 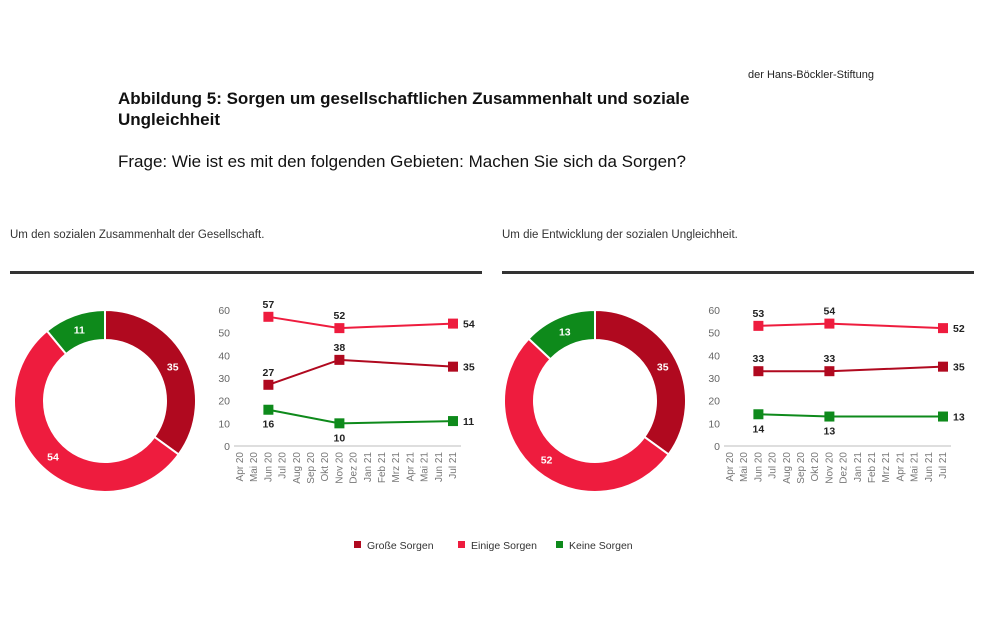 What do you see at coordinates (468, 422) in the screenshot?
I see `line-left-data-label: 11` at bounding box center [468, 422].